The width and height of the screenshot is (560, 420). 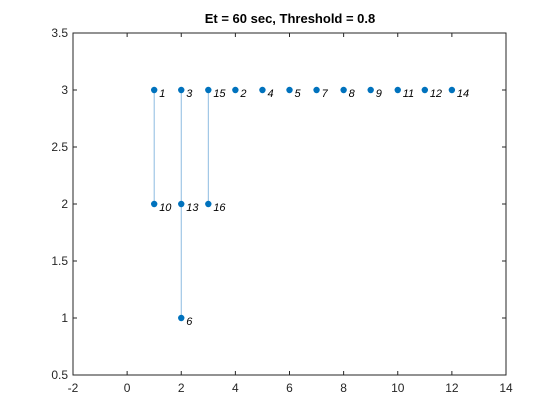 What do you see at coordinates (192, 208) in the screenshot?
I see `node-label-13: 13` at bounding box center [192, 208].